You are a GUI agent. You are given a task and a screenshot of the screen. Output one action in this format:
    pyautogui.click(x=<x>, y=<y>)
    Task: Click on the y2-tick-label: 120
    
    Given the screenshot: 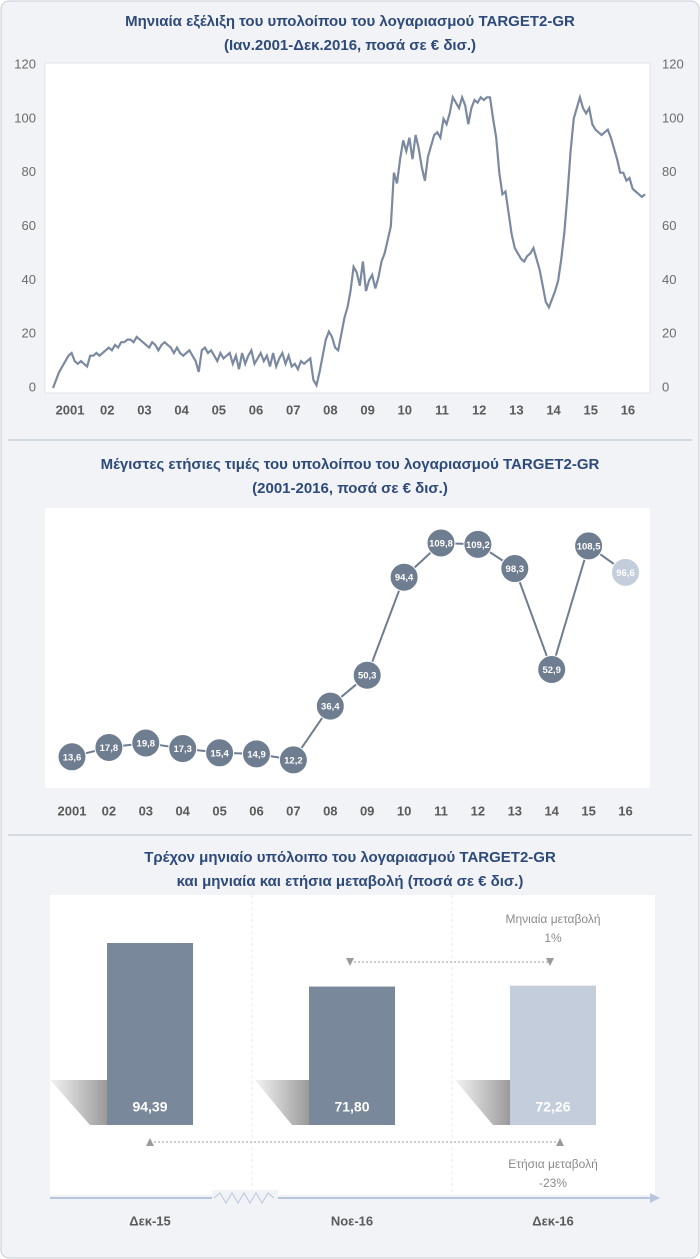 What is the action you would take?
    pyautogui.click(x=673, y=63)
    